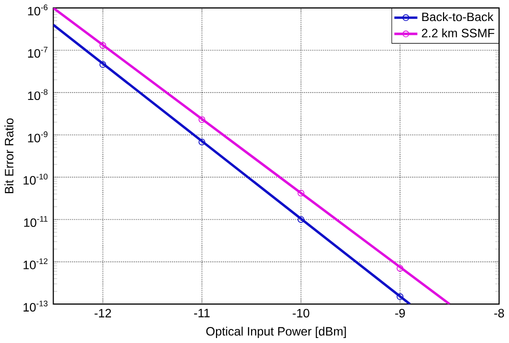 Image resolution: width=509 pixels, height=343 pixels. Describe the element at coordinates (36, 306) in the screenshot. I see `y-tick-label: 10$^{-13}$` at that location.